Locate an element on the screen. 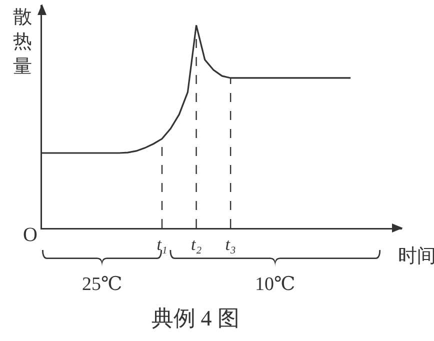 The image size is (434, 341). x-tick-label: t₂ is located at coordinates (196, 244).